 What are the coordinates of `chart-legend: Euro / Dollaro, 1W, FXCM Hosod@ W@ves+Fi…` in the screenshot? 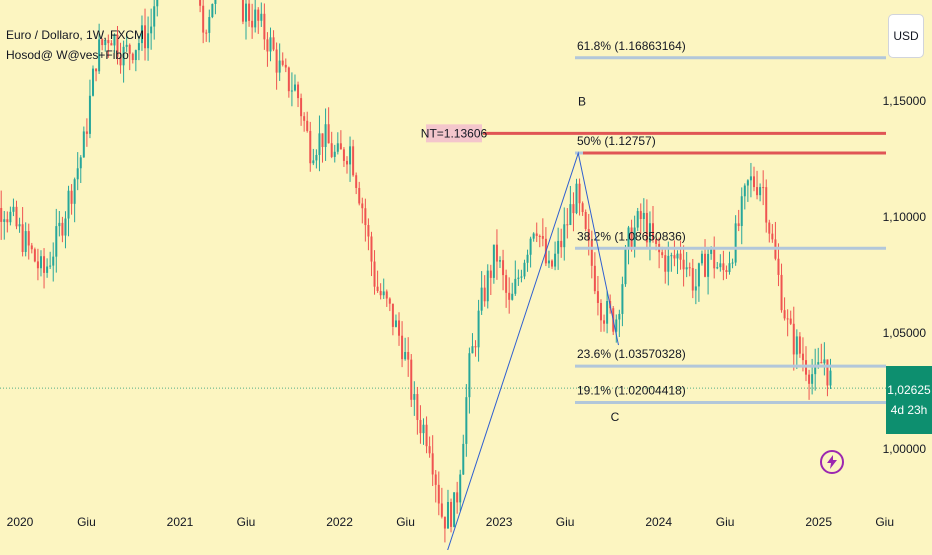 It's located at (75, 45).